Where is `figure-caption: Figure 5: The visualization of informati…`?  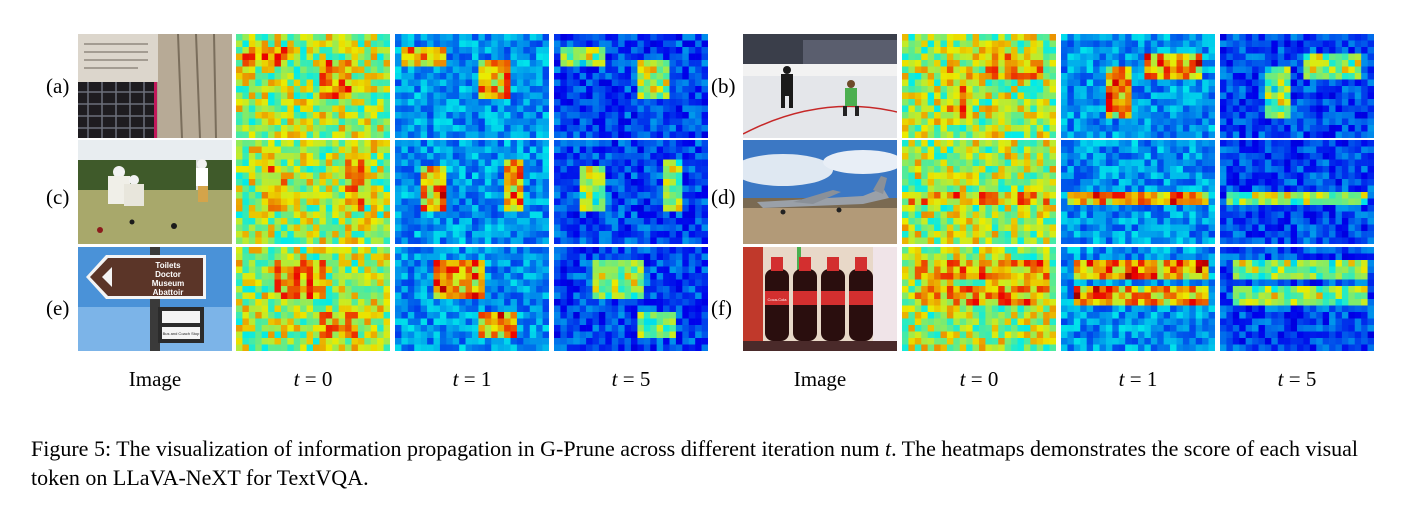 figure-caption: Figure 5: The visualization of informati… is located at coordinates (695, 463).